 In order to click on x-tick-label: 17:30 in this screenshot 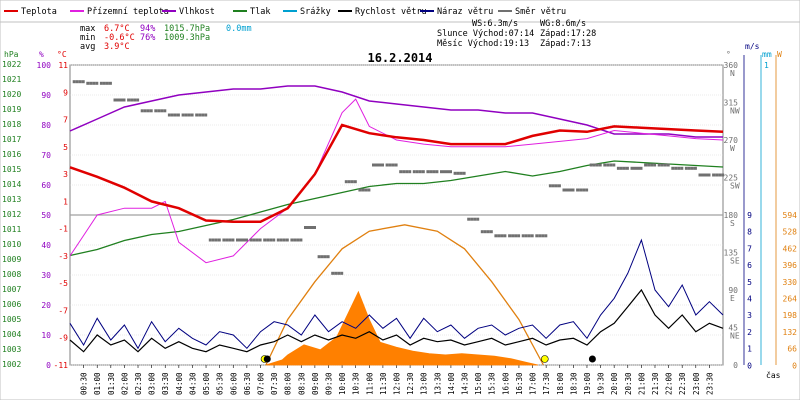, I will do `click(546, 383)`.